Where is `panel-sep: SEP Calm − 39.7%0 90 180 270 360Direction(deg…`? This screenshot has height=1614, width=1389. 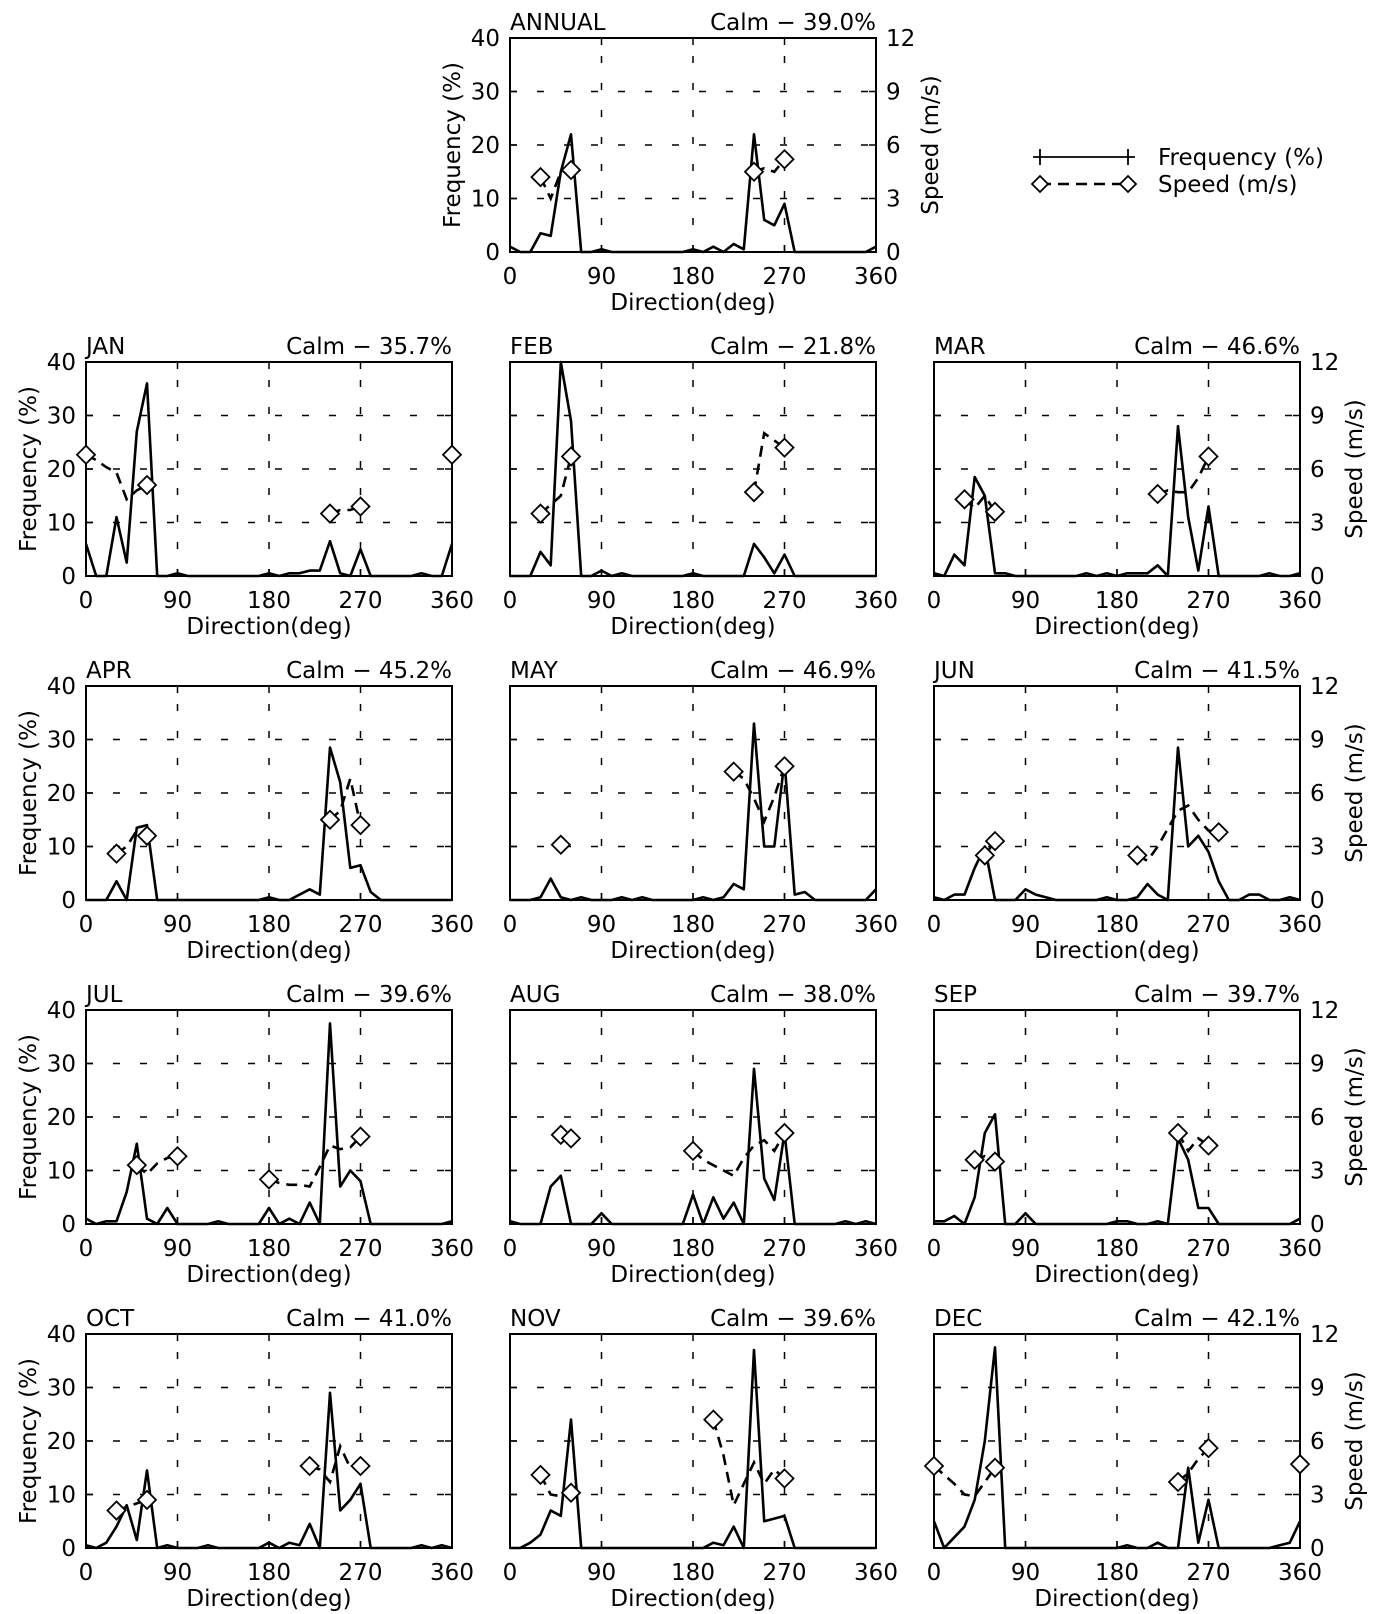
panel-sep: SEP Calm − 39.7%0 90 180 270 360Direction(deg… is located at coordinates (1147, 1135).